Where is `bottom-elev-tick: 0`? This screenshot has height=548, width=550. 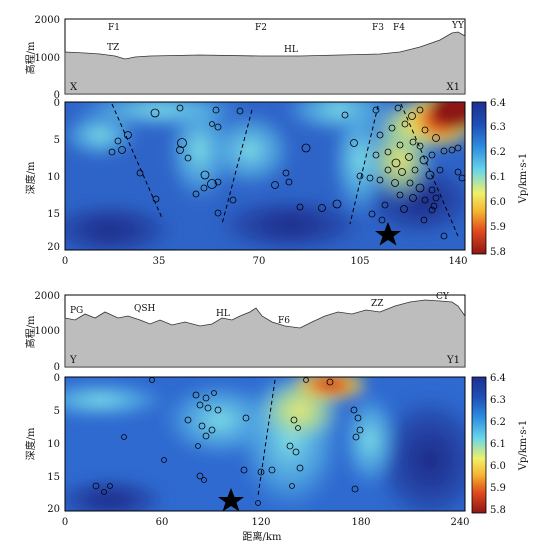 bottom-elev-tick: 0 is located at coordinates (57, 367).